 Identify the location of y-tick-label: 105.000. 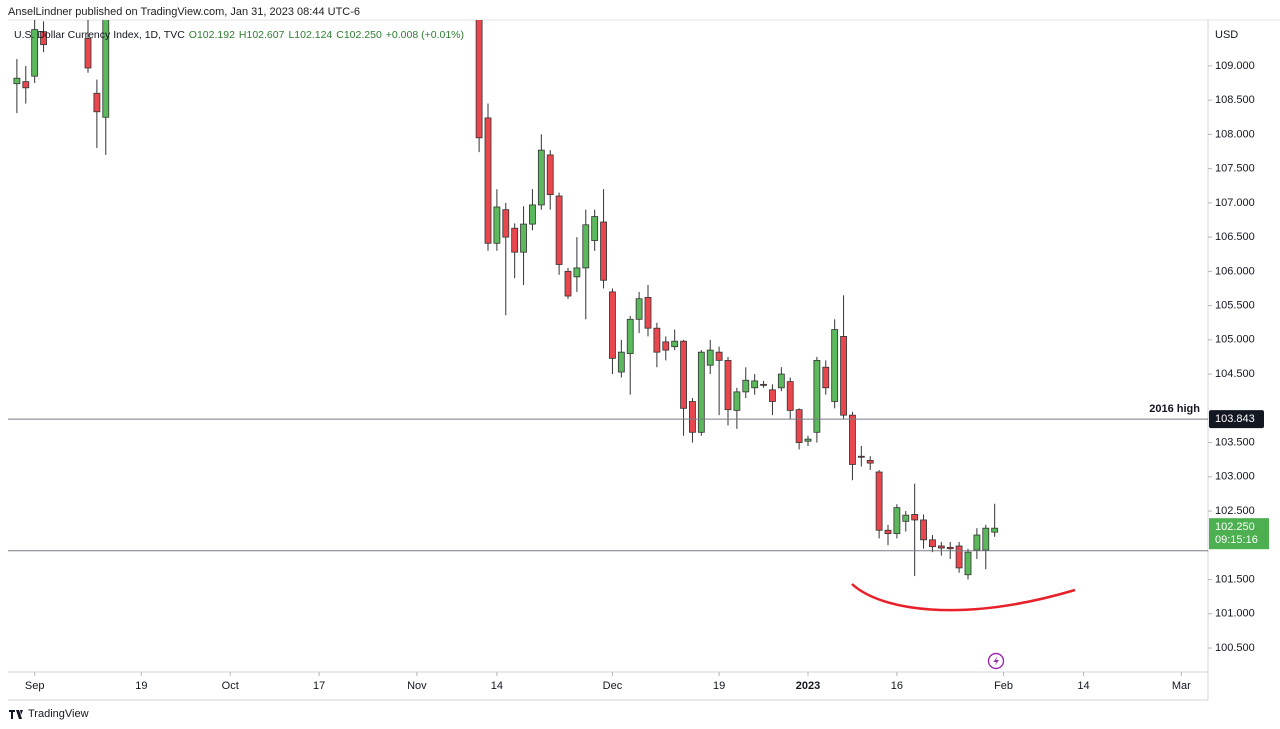
(1235, 340).